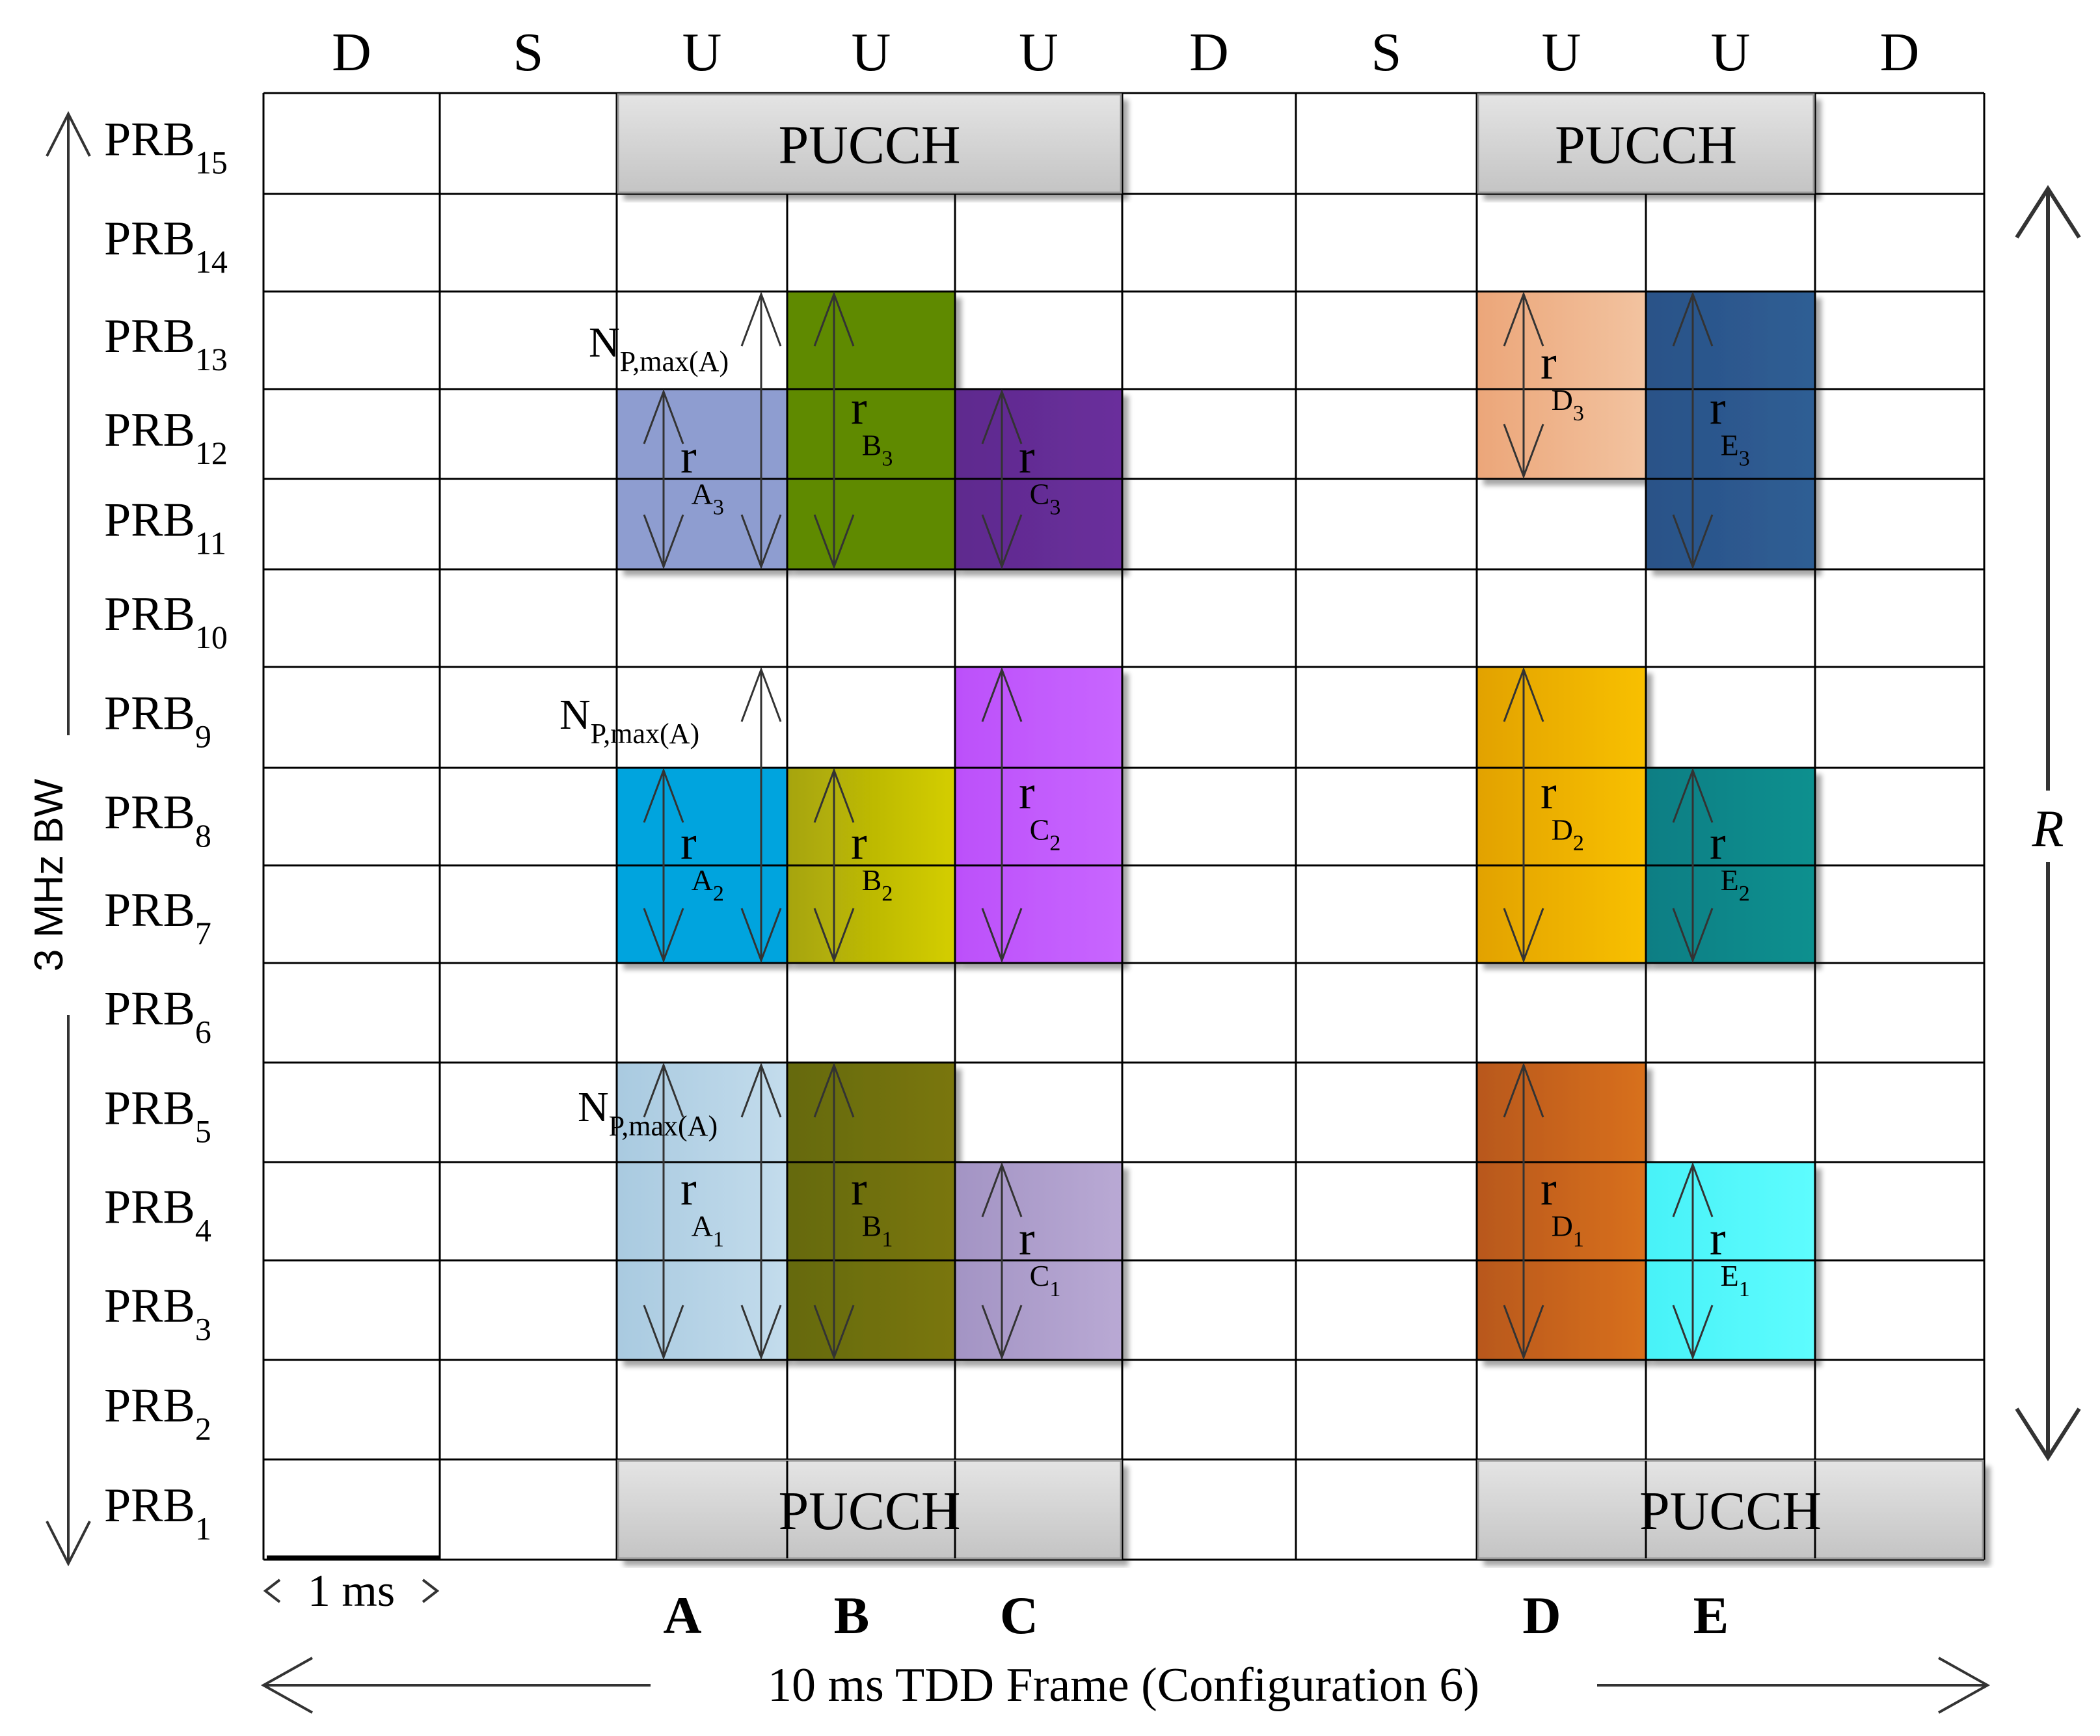  I want to click on rate-arrow-e1, so click(1693, 1261).